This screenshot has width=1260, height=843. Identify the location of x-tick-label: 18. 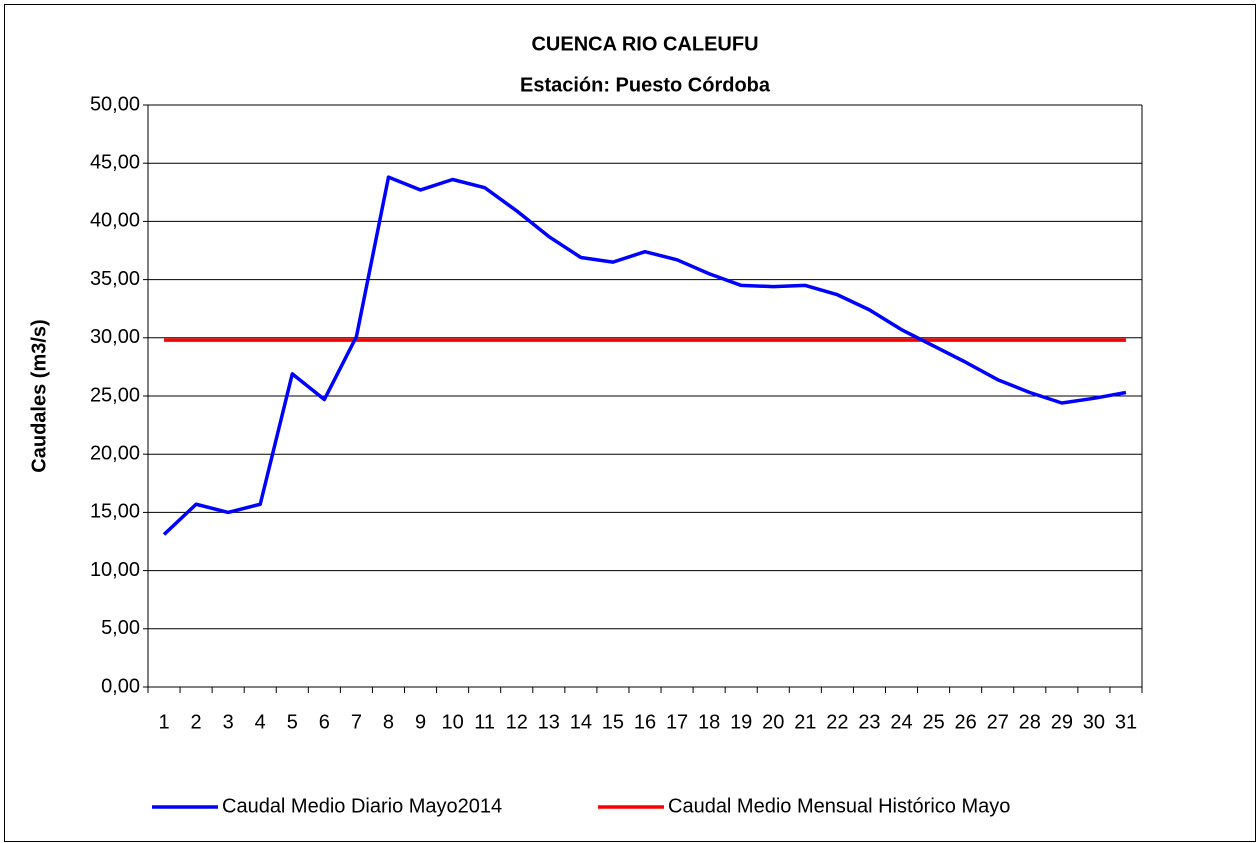
(709, 722).